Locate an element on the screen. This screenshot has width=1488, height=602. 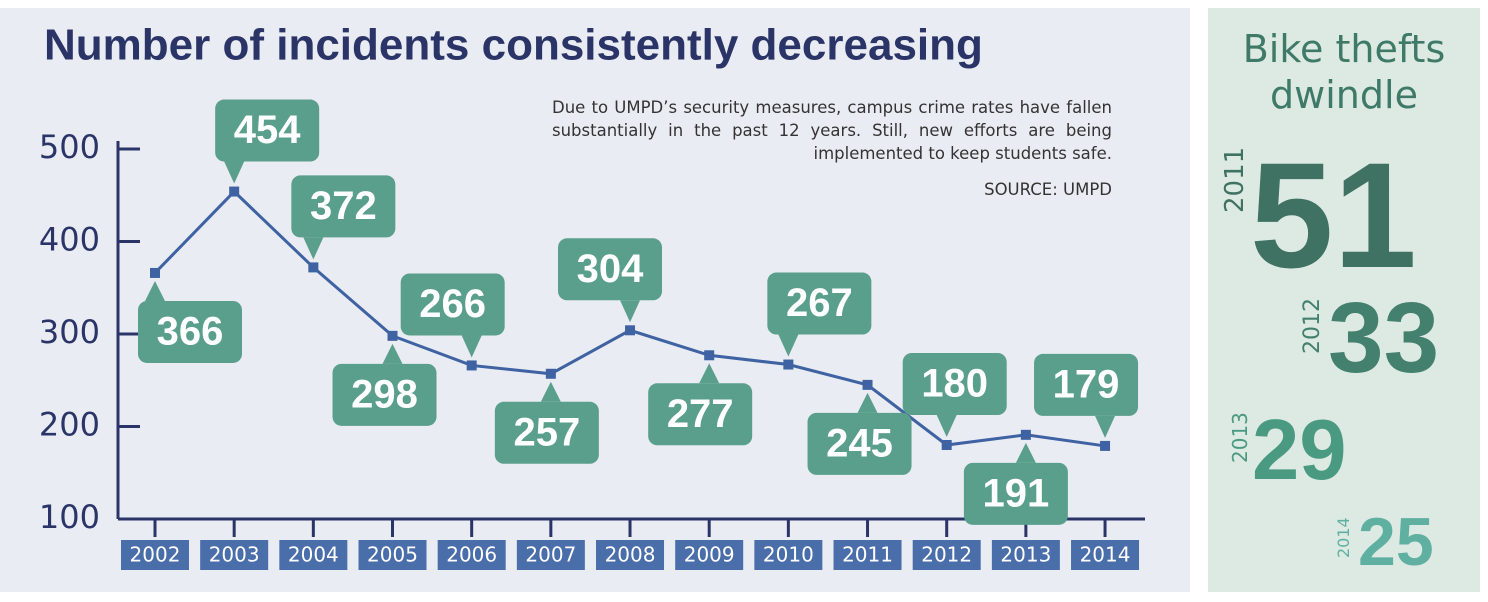
x-tick-label: 2004 is located at coordinates (313, 555).